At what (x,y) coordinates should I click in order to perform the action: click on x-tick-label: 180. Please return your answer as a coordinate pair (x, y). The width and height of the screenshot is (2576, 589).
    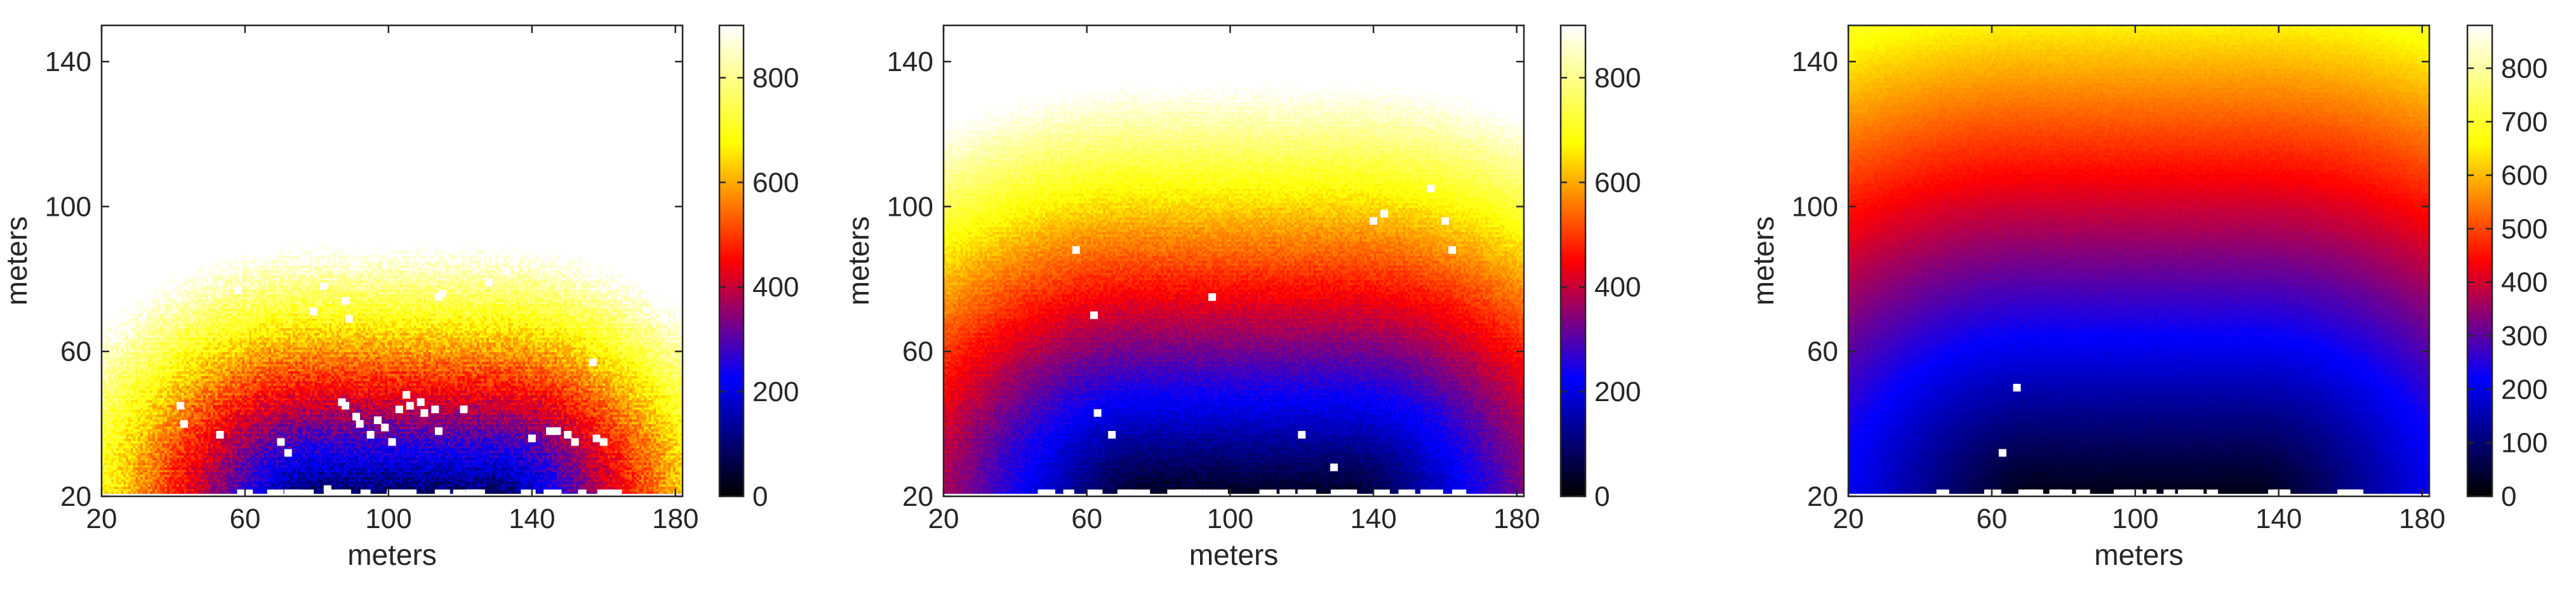
    Looking at the image, I should click on (1517, 518).